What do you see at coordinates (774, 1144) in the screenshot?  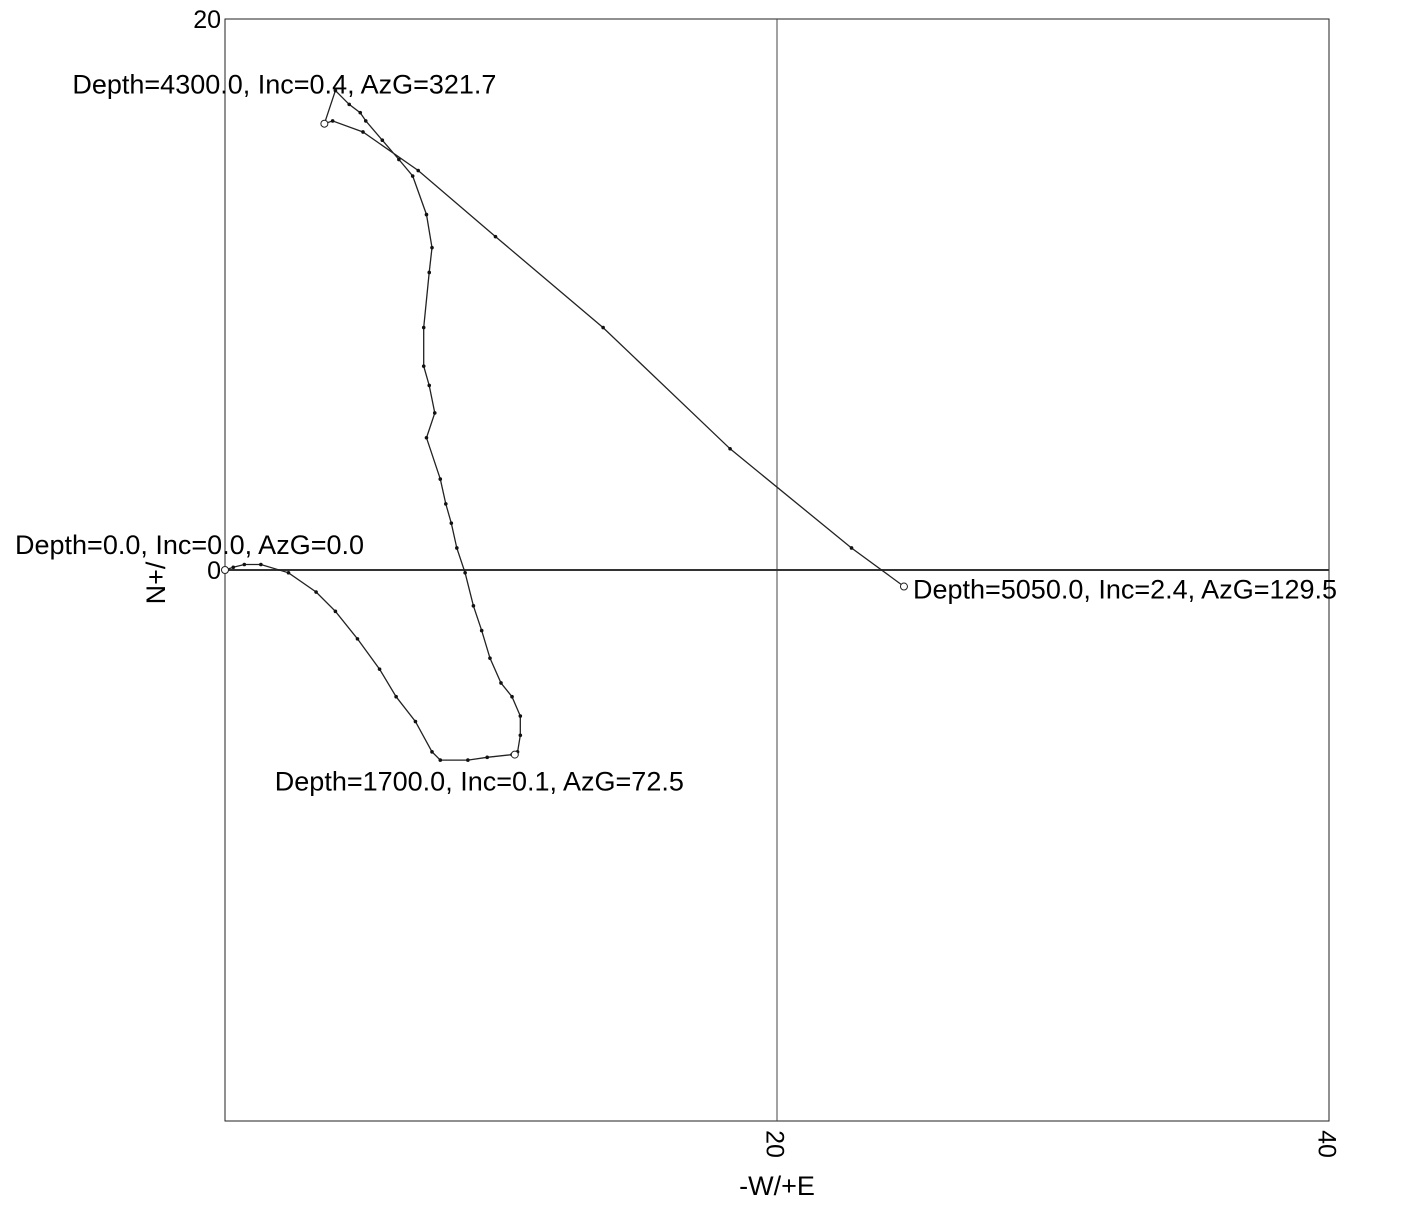 I see `x-tick-label: 20` at bounding box center [774, 1144].